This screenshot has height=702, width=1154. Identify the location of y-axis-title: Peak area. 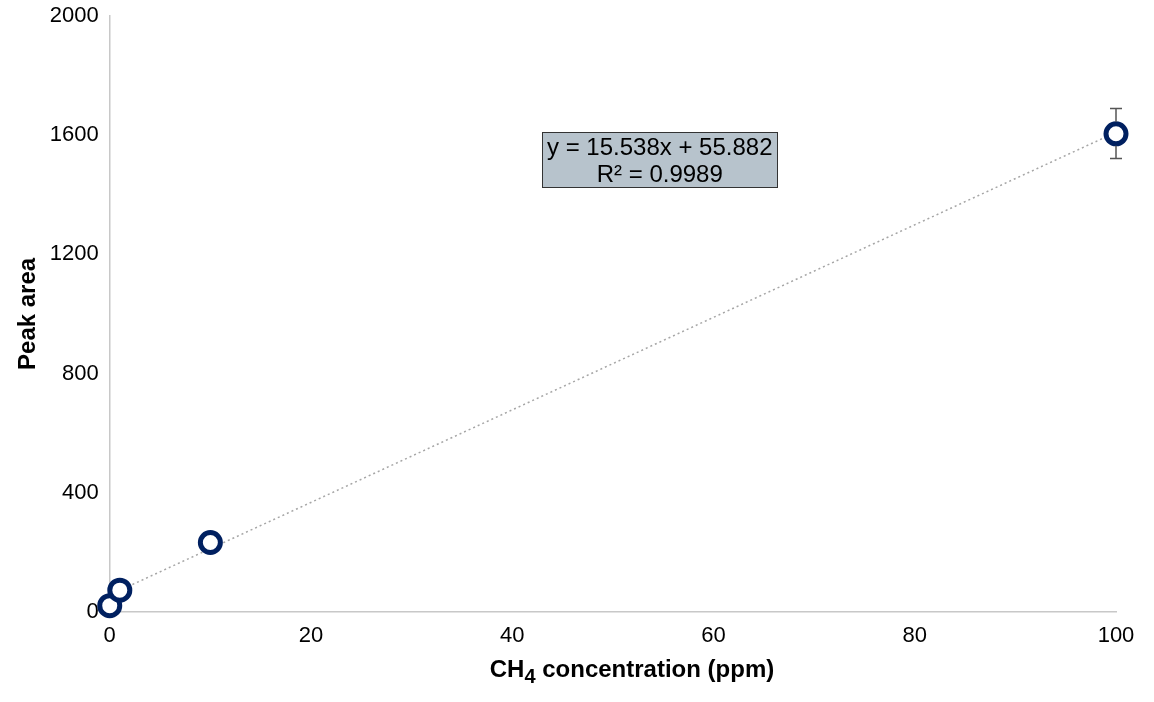
(27, 313).